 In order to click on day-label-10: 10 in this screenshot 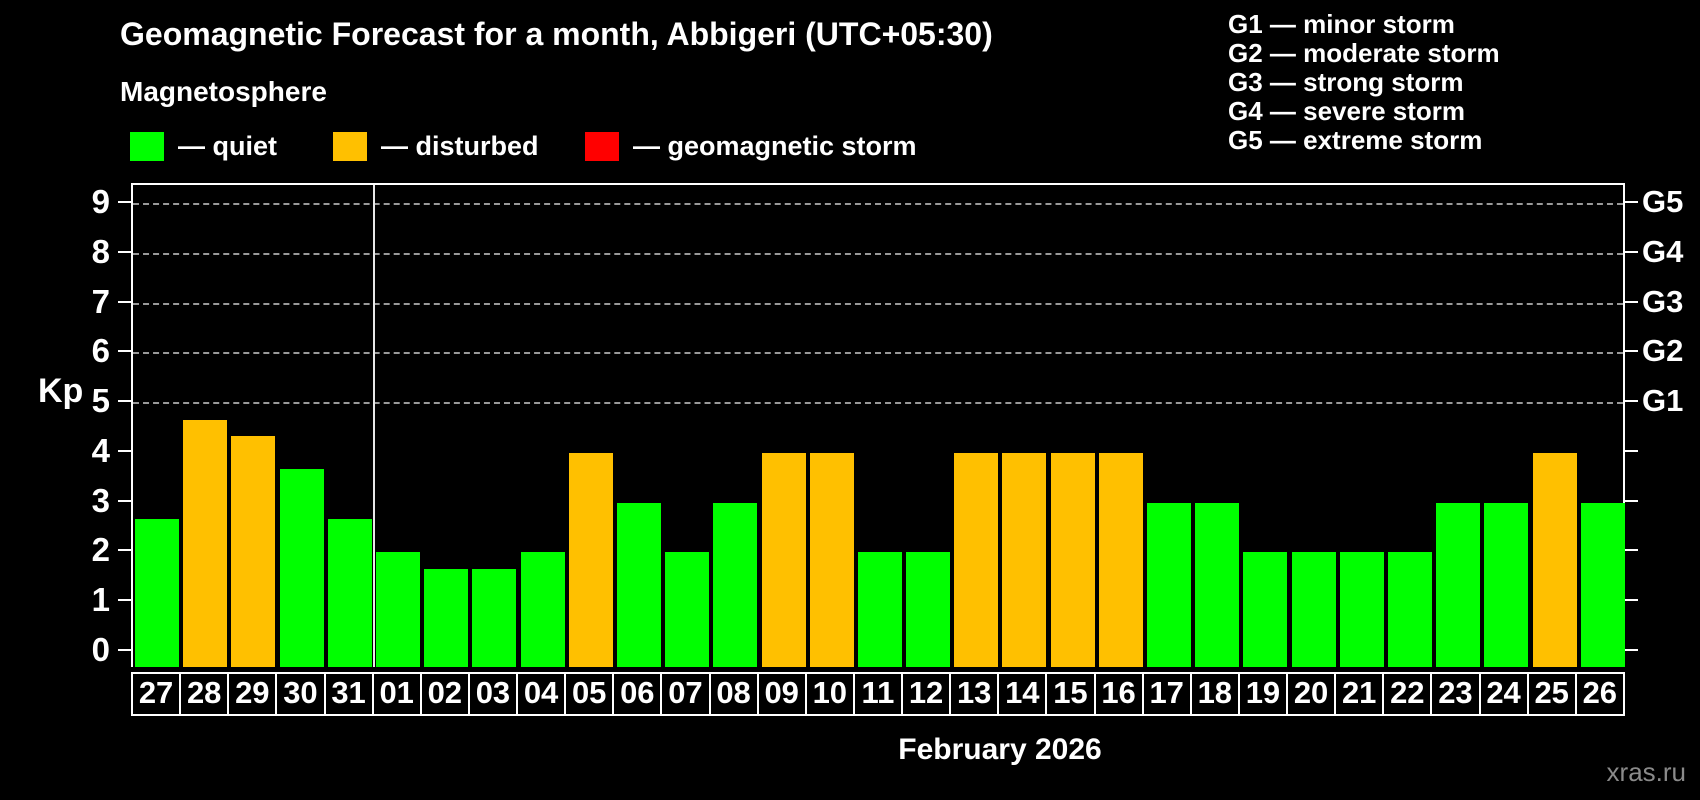, I will do `click(829, 694)`.